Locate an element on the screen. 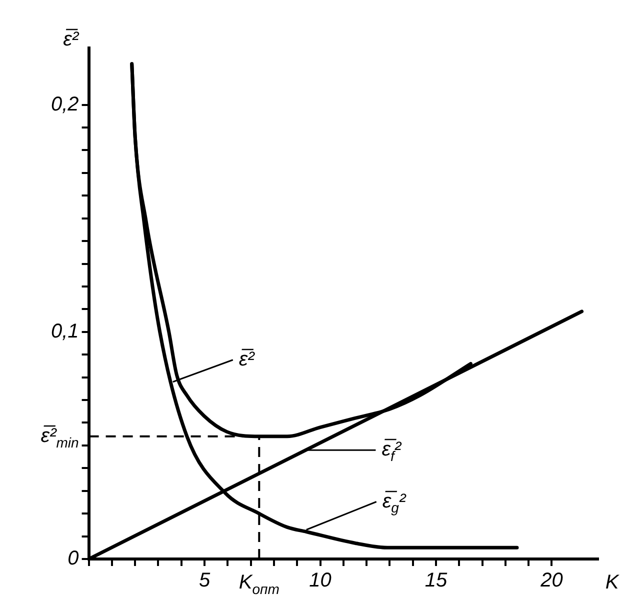  x-axis-title: K is located at coordinates (612, 583).